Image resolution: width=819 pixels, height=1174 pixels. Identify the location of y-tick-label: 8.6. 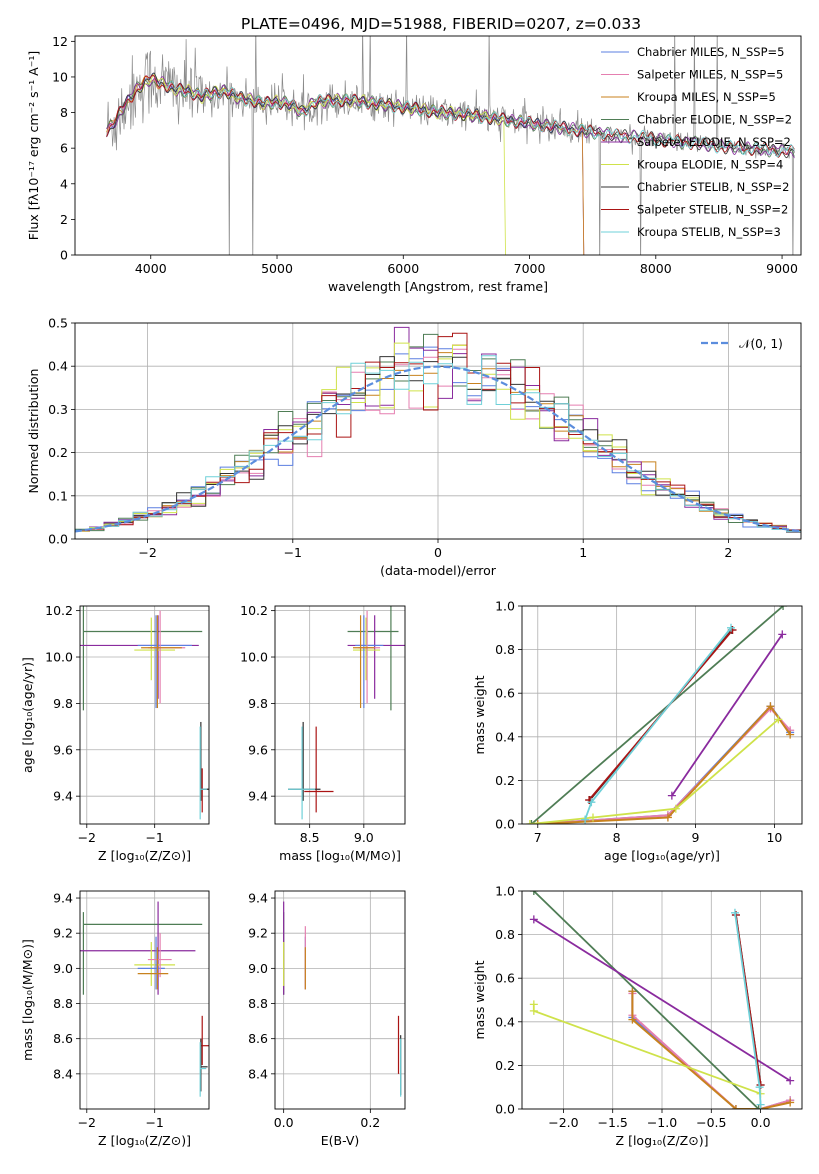
(63, 1038).